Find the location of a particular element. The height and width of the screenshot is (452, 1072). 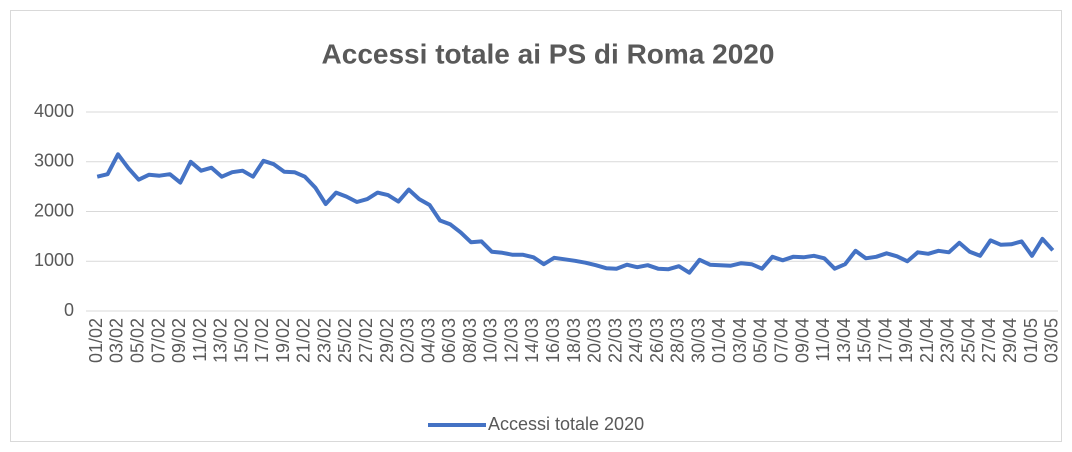

x-tick-label: 22/03 is located at coordinates (615, 340).